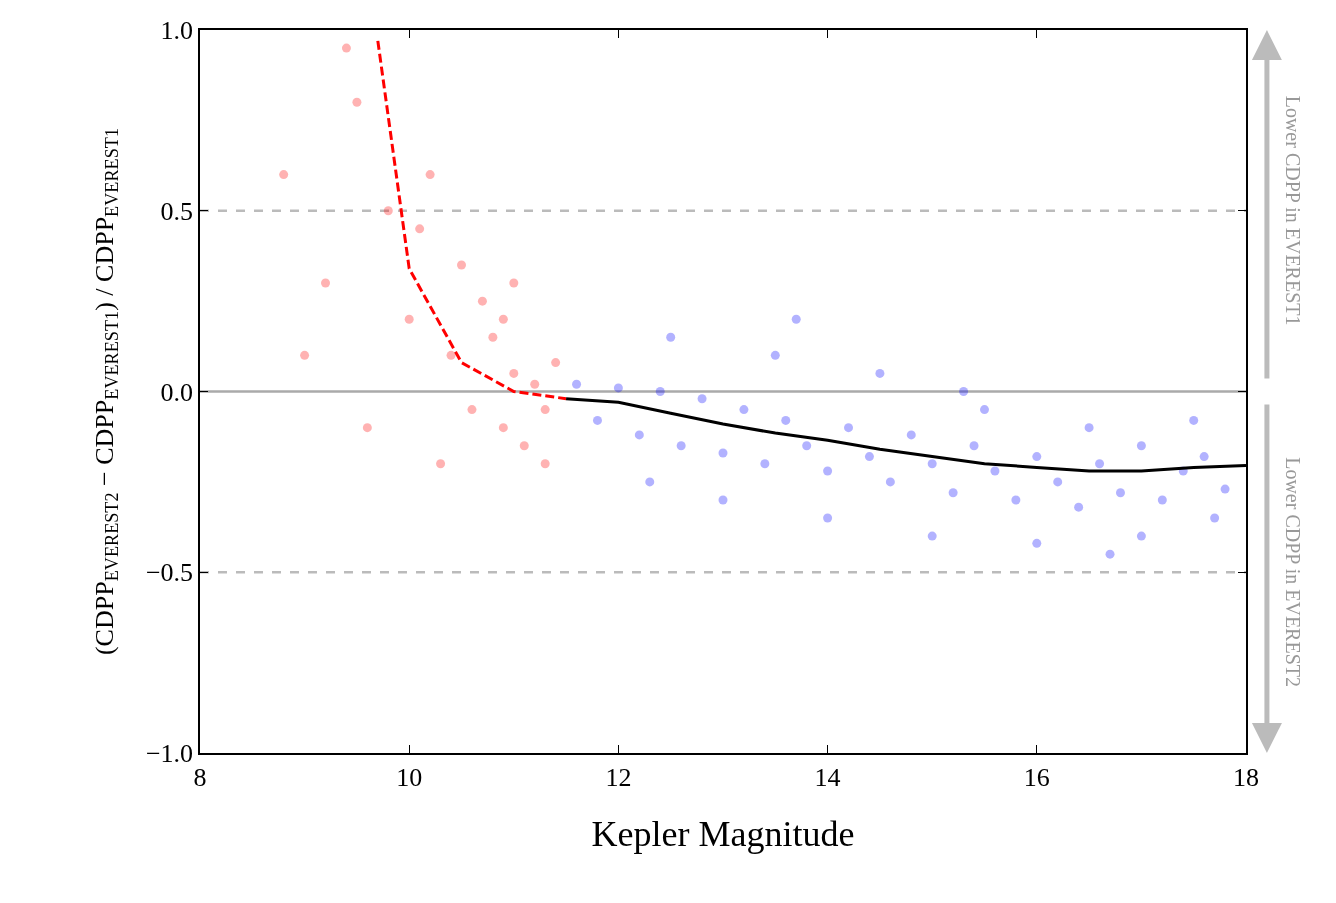 This screenshot has height=903, width=1336. What do you see at coordinates (169, 754) in the screenshot?
I see `y-tick-label: −1.0` at bounding box center [169, 754].